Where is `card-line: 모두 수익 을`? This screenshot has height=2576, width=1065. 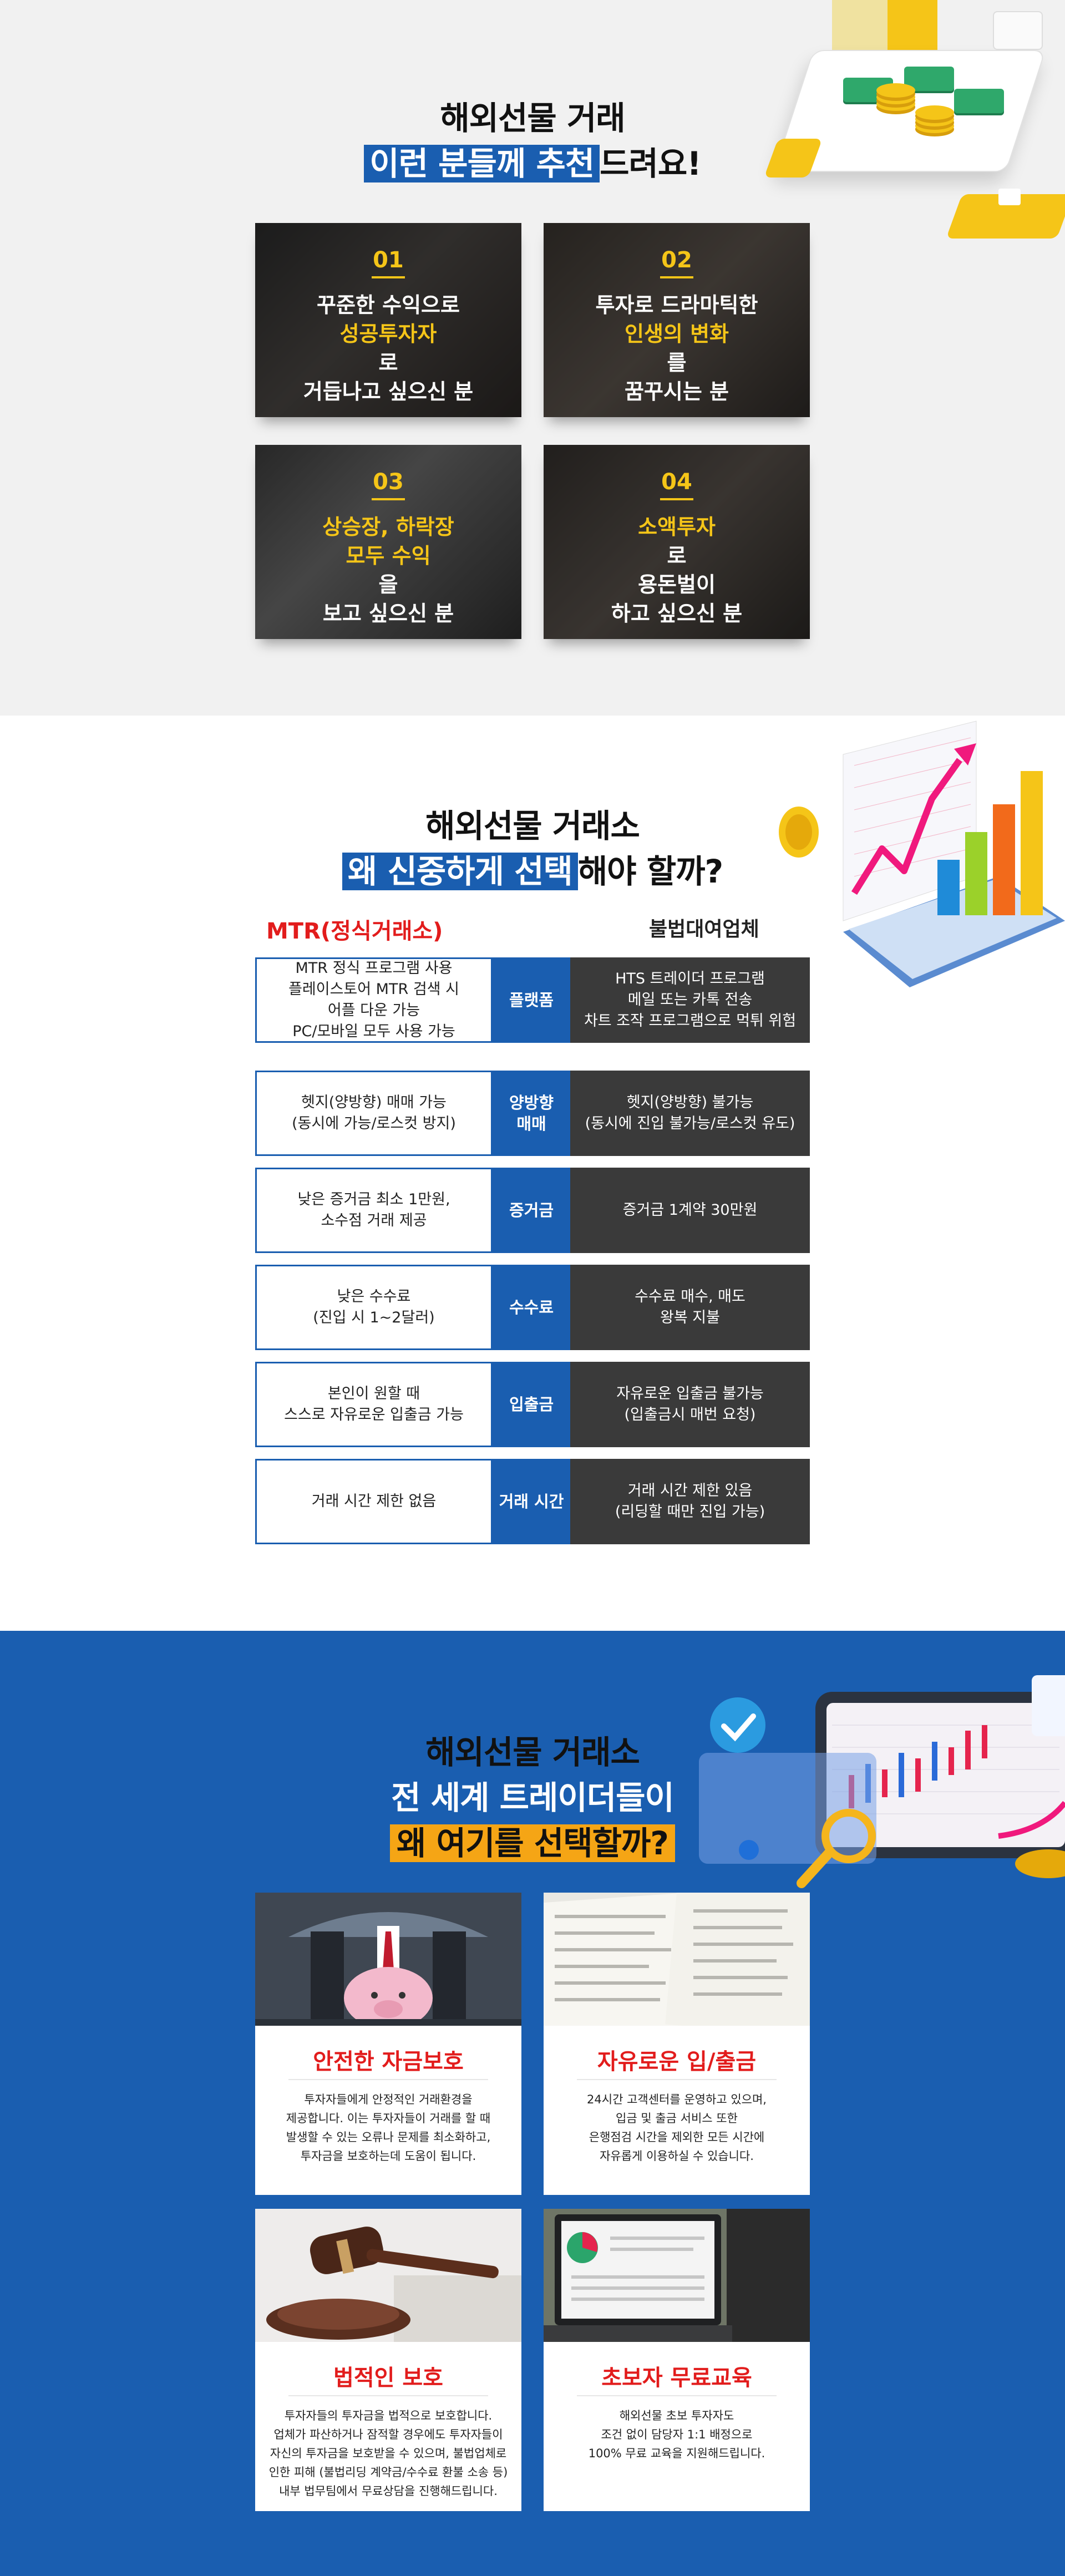
card-line: 모두 수익 을 is located at coordinates (388, 570).